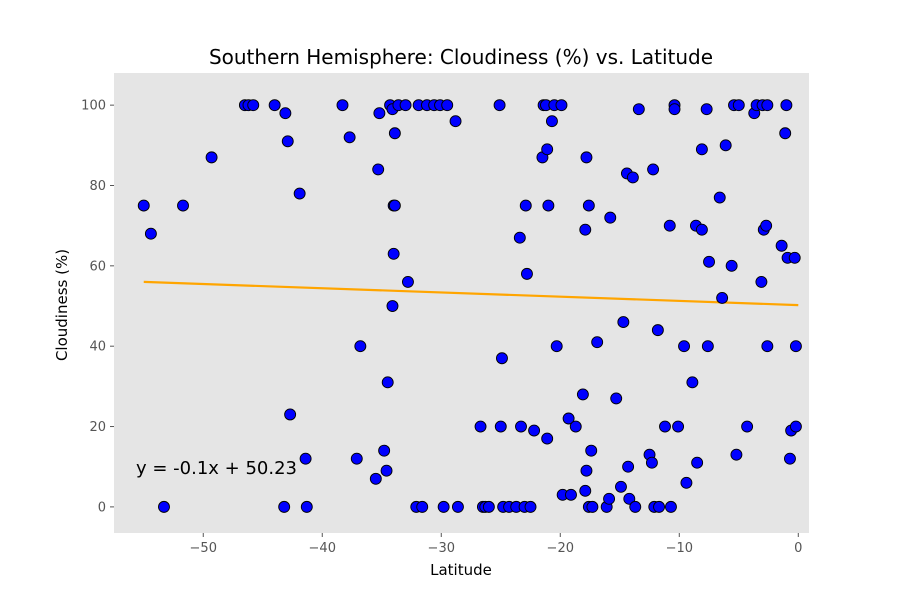 The image size is (900, 600). I want to click on x-tick-label: 0, so click(798, 548).